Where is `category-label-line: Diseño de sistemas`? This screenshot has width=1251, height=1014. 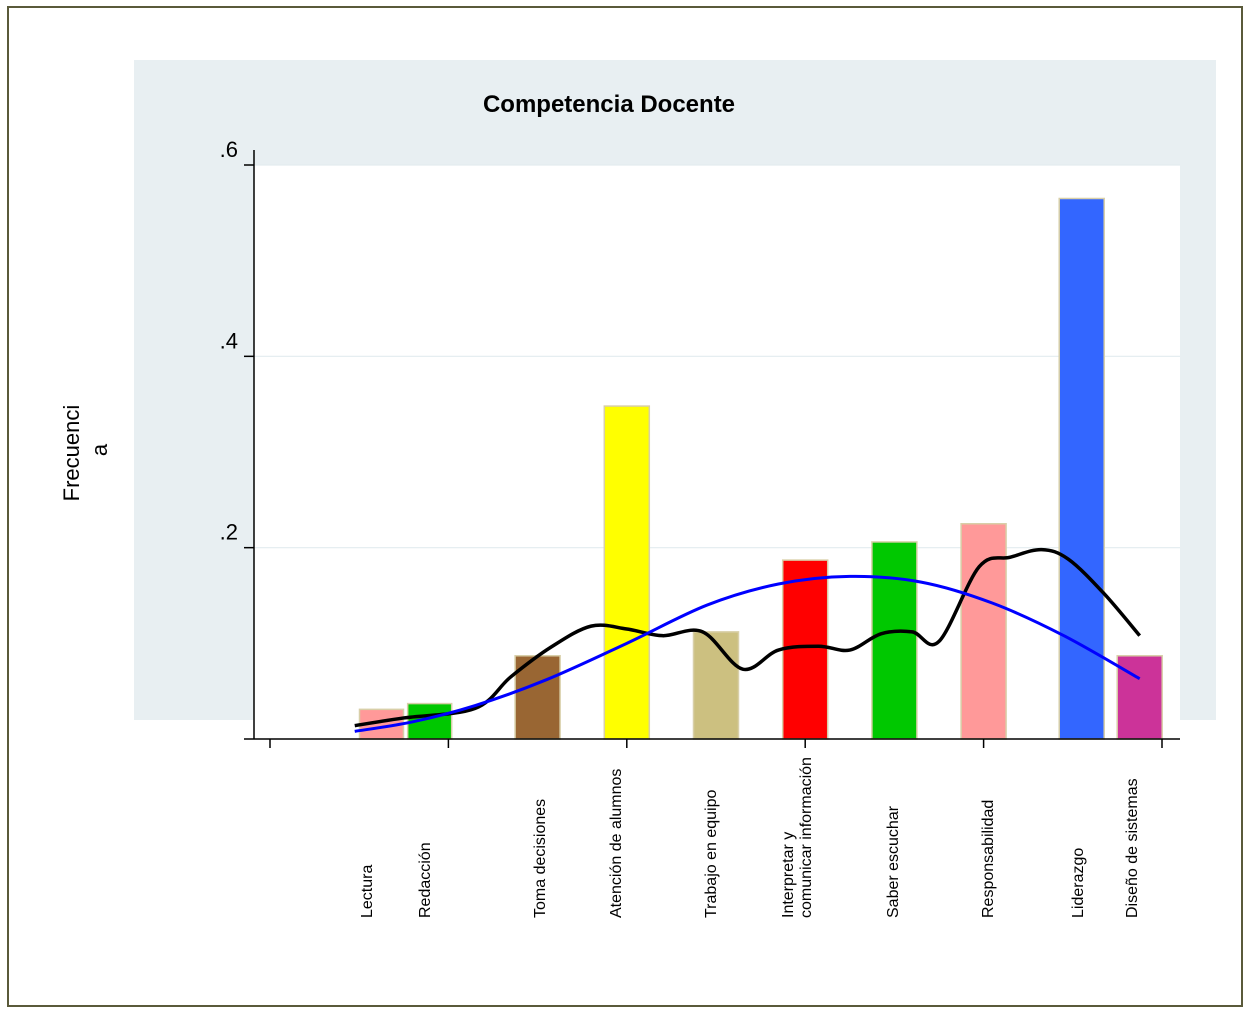
category-label-line: Diseño de sistemas is located at coordinates (1132, 848).